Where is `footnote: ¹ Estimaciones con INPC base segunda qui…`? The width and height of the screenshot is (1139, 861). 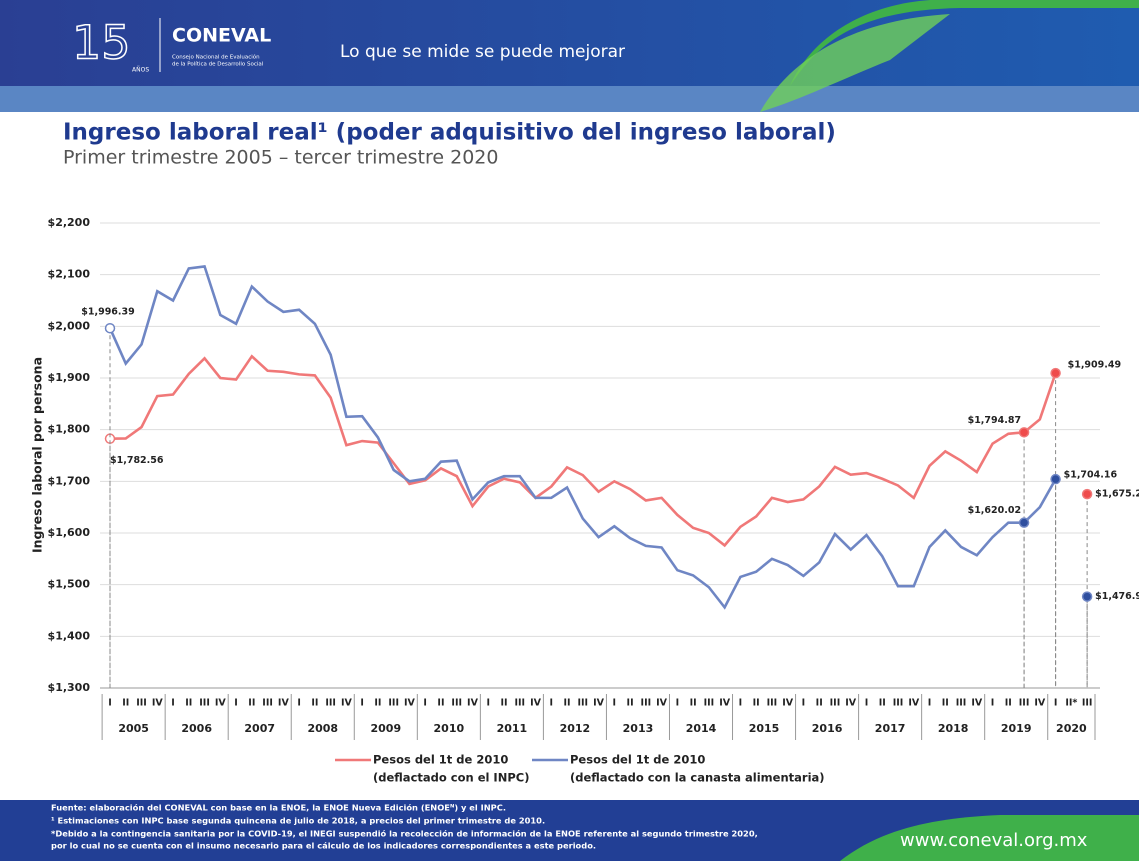
footnote: ¹ Estimaciones con INPC base segunda qui… is located at coordinates (298, 821).